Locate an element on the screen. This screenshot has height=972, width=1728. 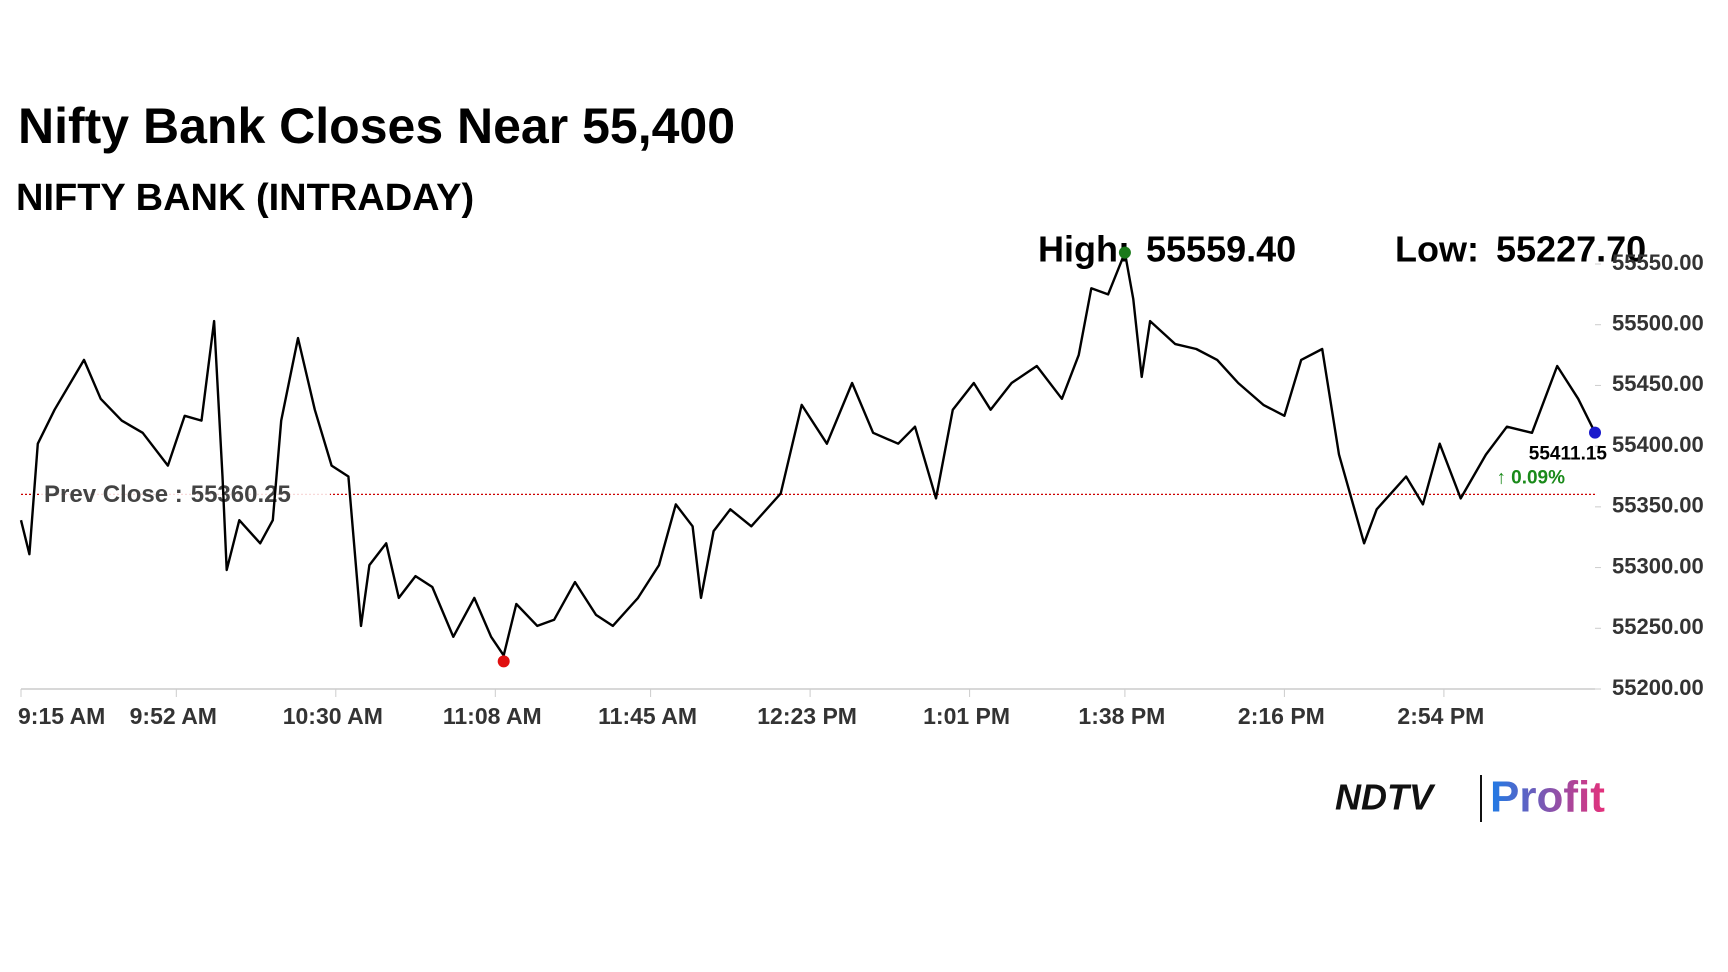
x-tick-label: 12:23 PM is located at coordinates (807, 716).